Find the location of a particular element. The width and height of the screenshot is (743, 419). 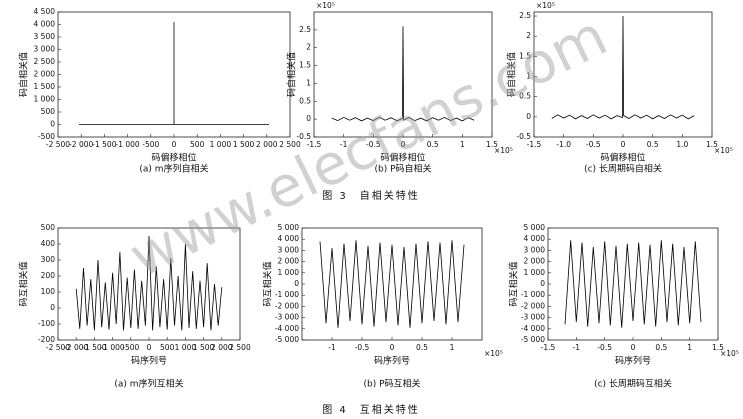

y-tick-label: -1 000 is located at coordinates (533, 294).